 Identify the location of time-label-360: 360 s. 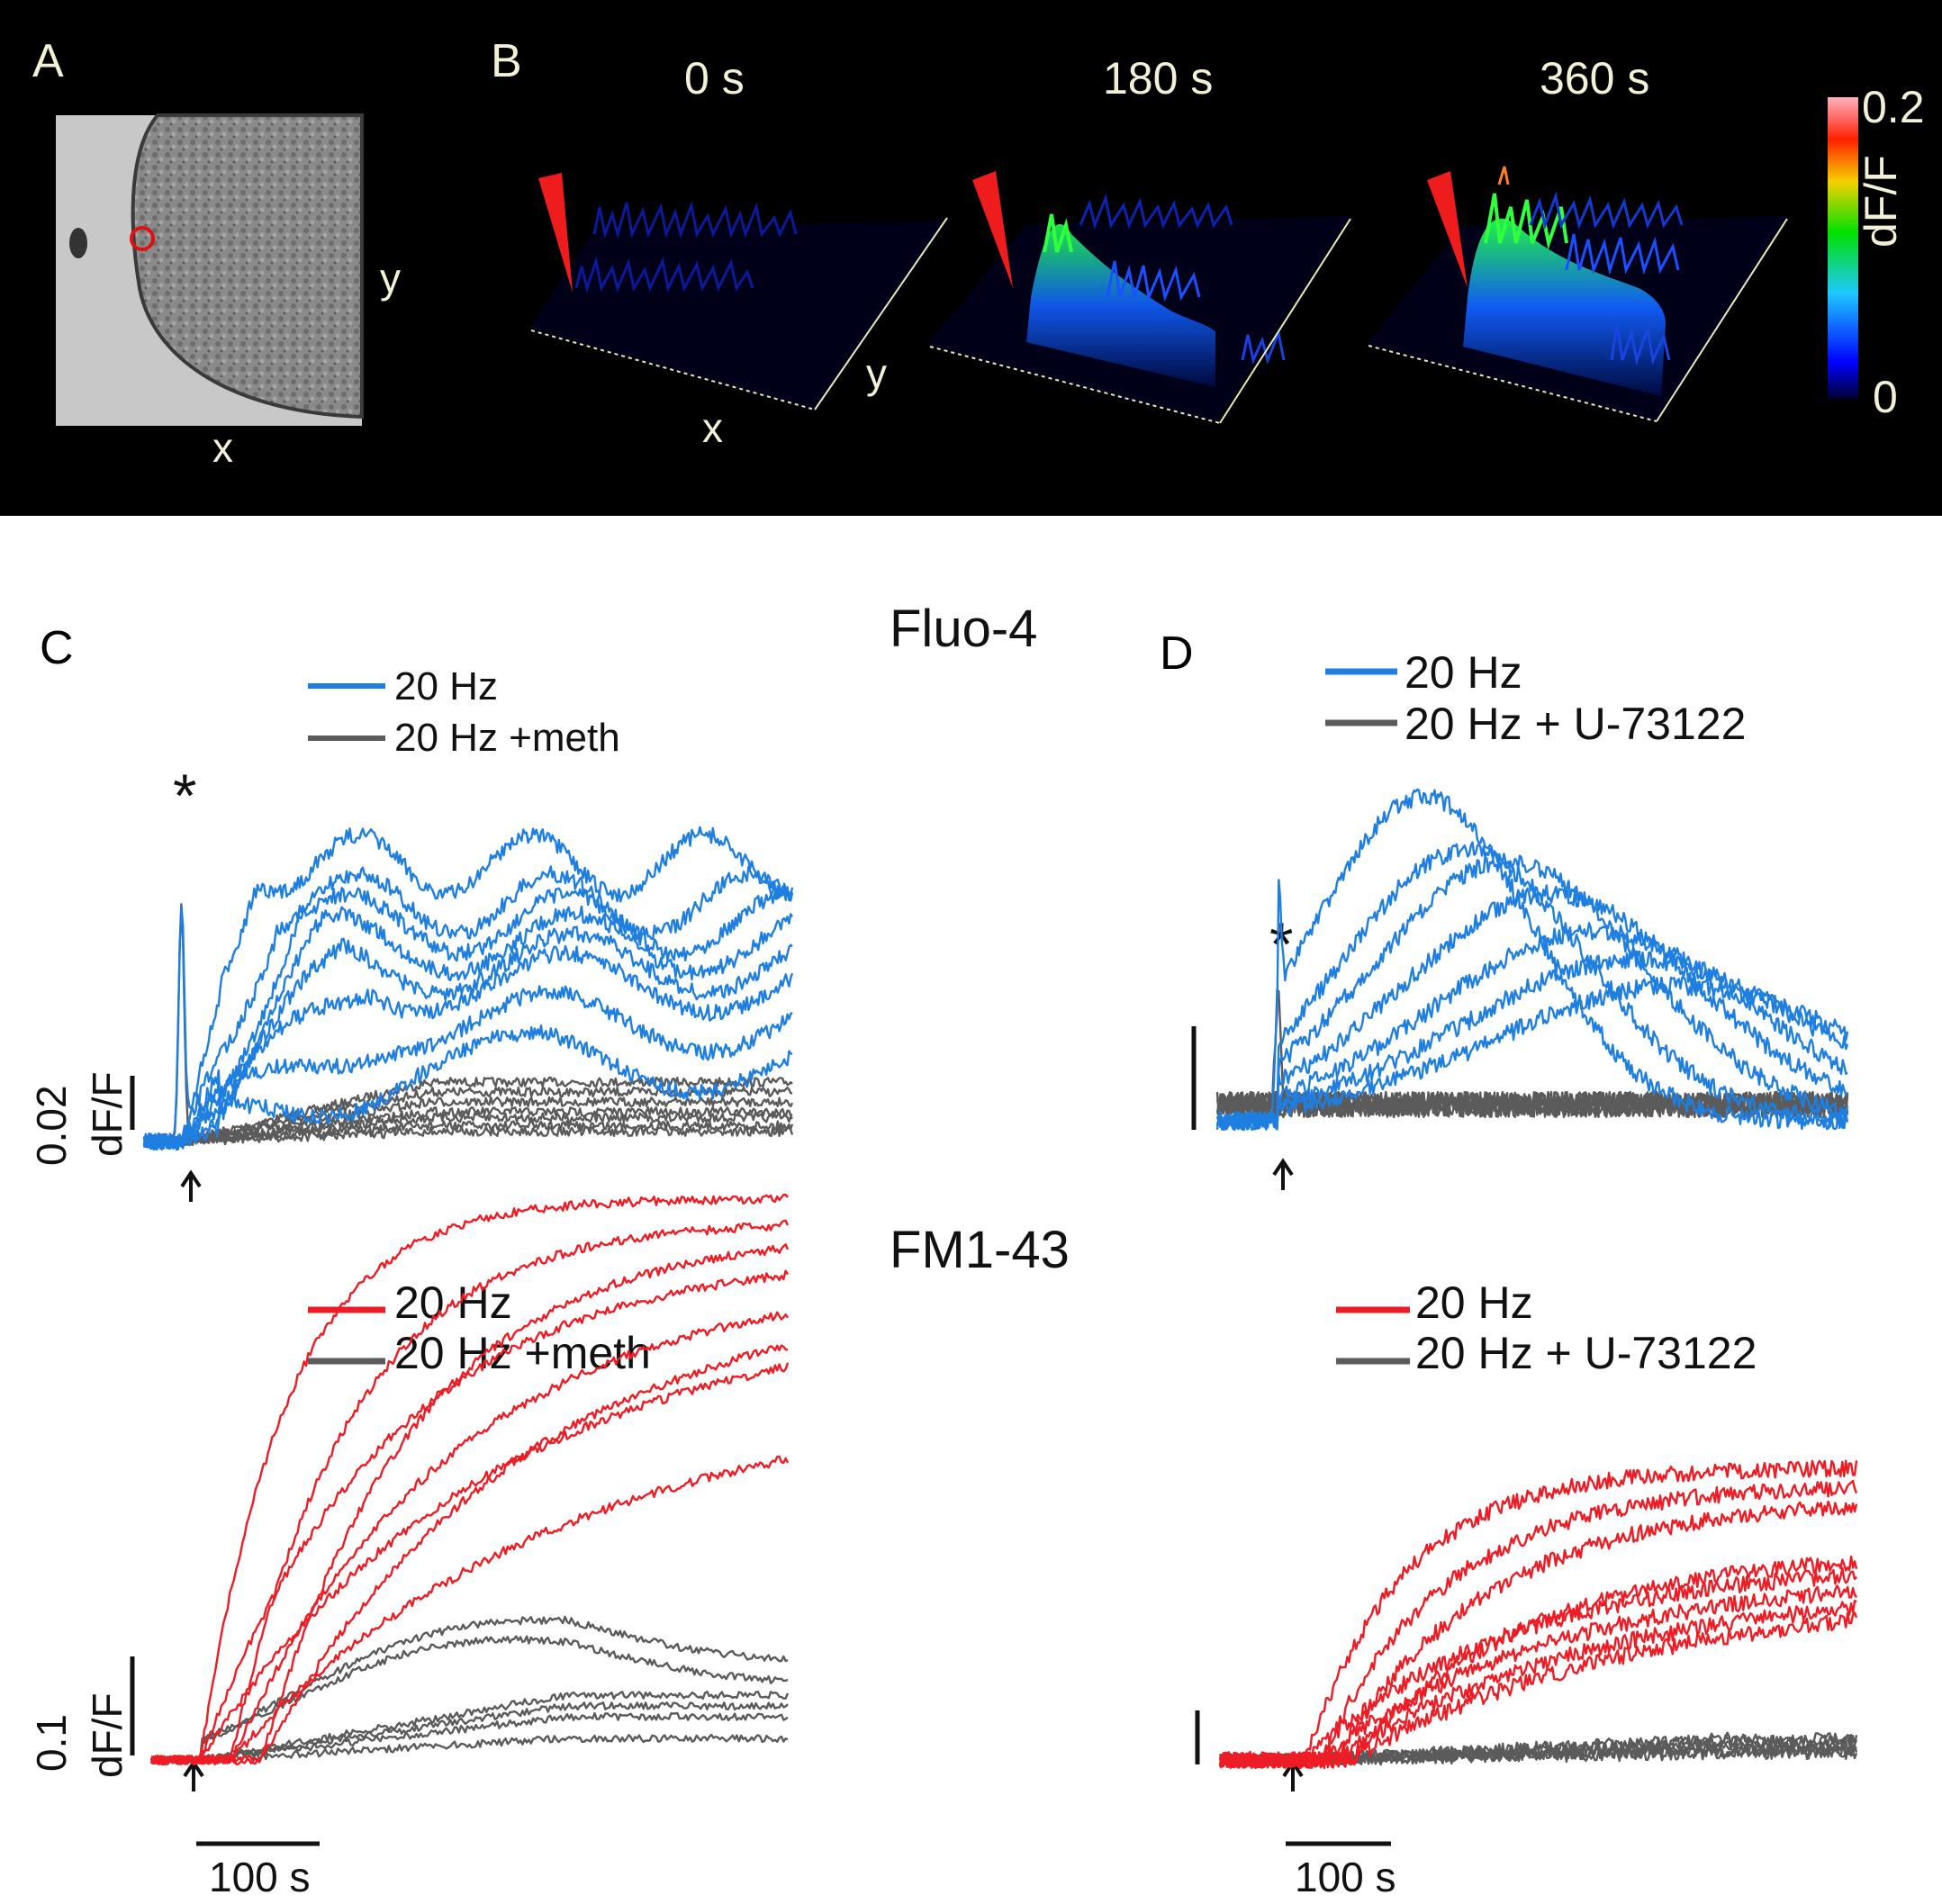
(1595, 78).